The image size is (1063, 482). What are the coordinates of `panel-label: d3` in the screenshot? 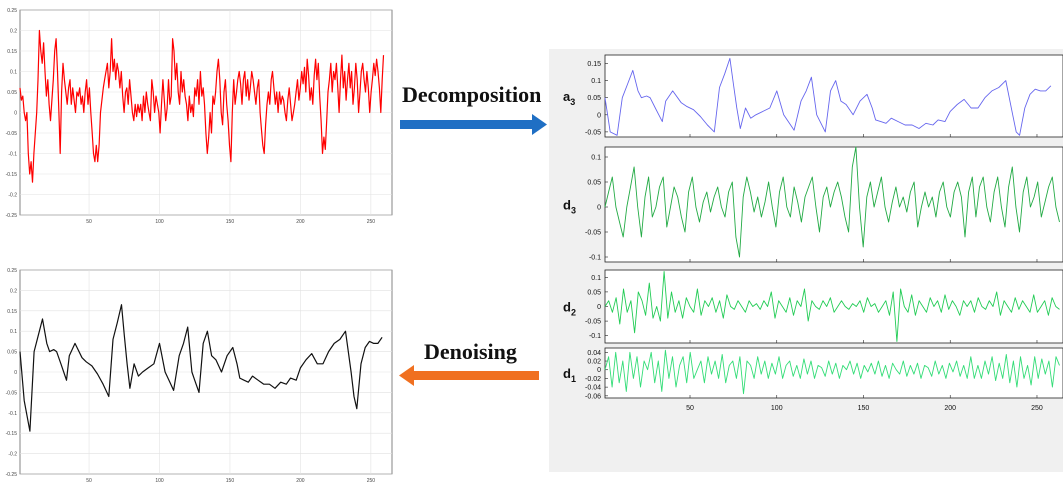 It's located at (569, 207).